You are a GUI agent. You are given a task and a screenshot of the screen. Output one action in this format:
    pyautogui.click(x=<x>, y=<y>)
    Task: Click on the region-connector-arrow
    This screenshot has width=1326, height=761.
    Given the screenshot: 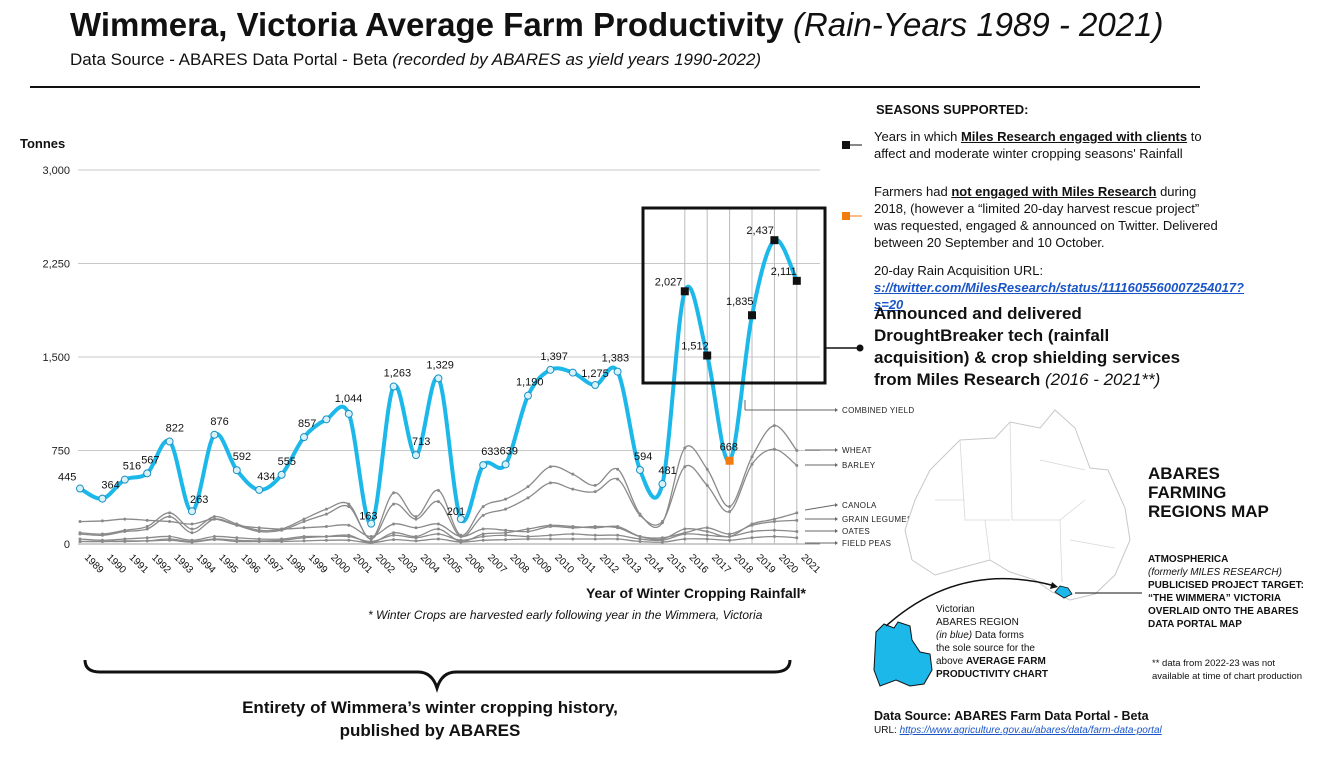 What is the action you would take?
    pyautogui.click(x=970, y=602)
    